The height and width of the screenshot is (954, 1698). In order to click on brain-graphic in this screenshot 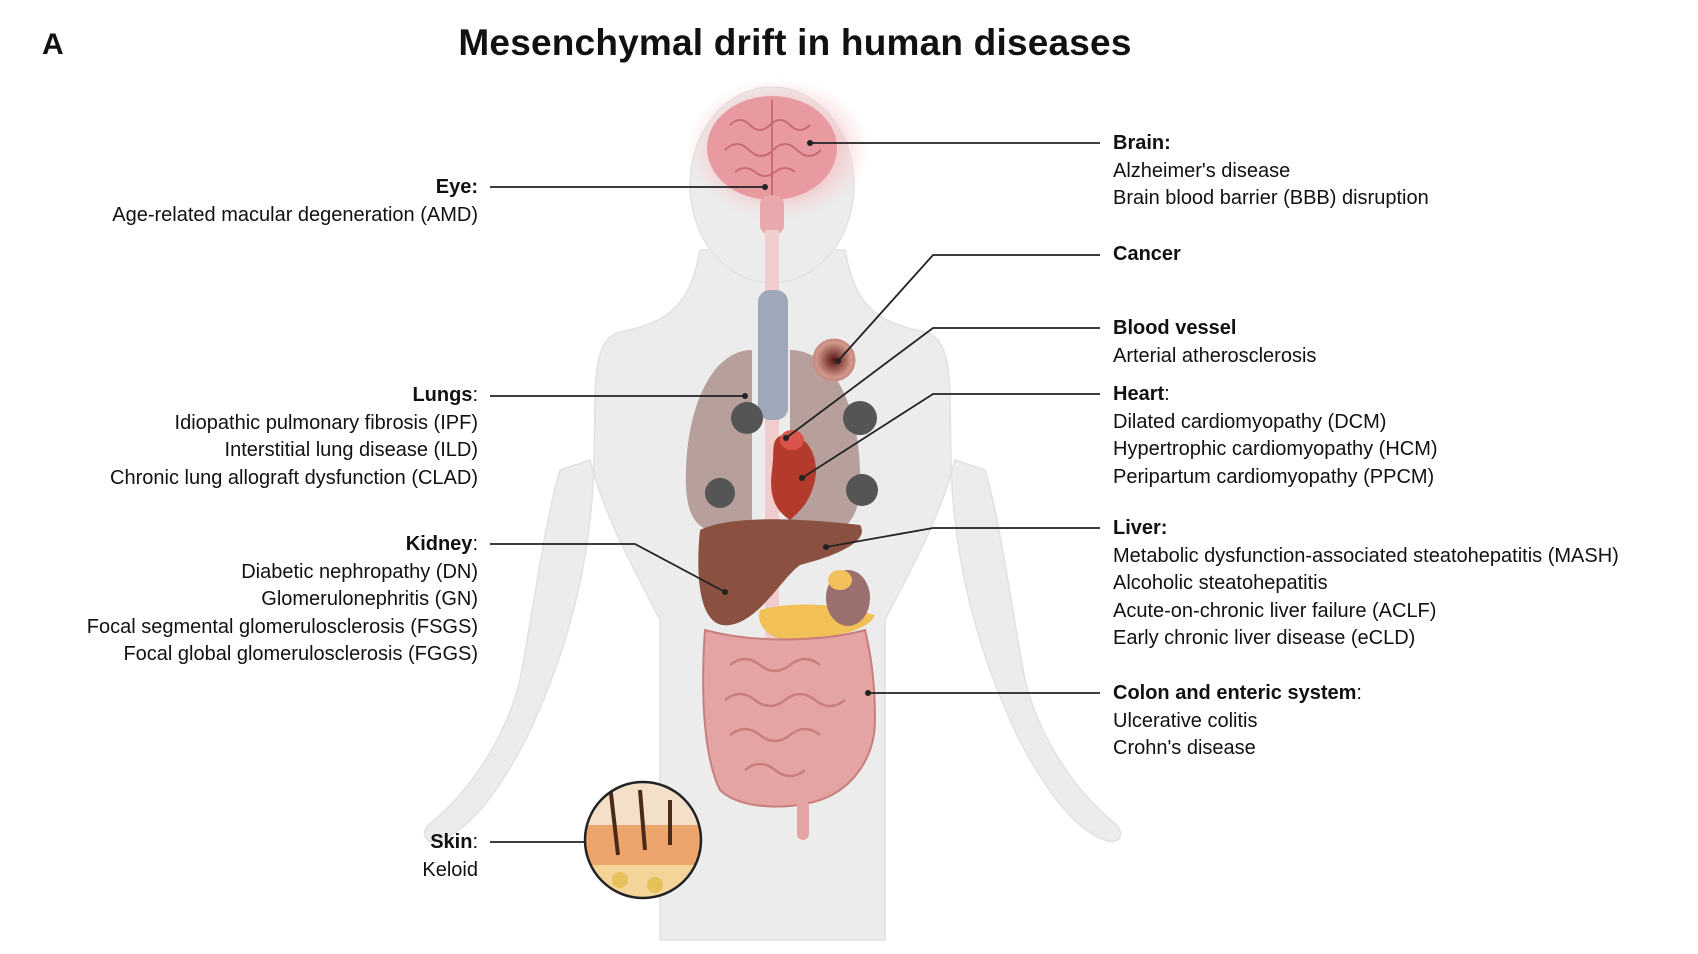, I will do `click(778, 156)`.